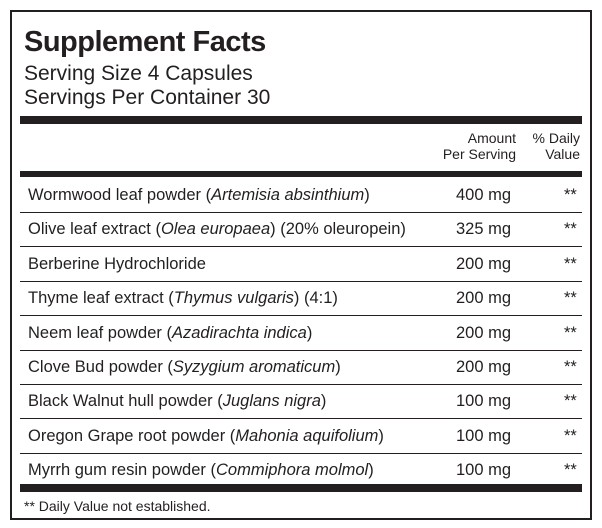 Image resolution: width=602 pixels, height=528 pixels. I want to click on ingredient-name: Black Walnut hull powder (Juglans nigra), so click(177, 401).